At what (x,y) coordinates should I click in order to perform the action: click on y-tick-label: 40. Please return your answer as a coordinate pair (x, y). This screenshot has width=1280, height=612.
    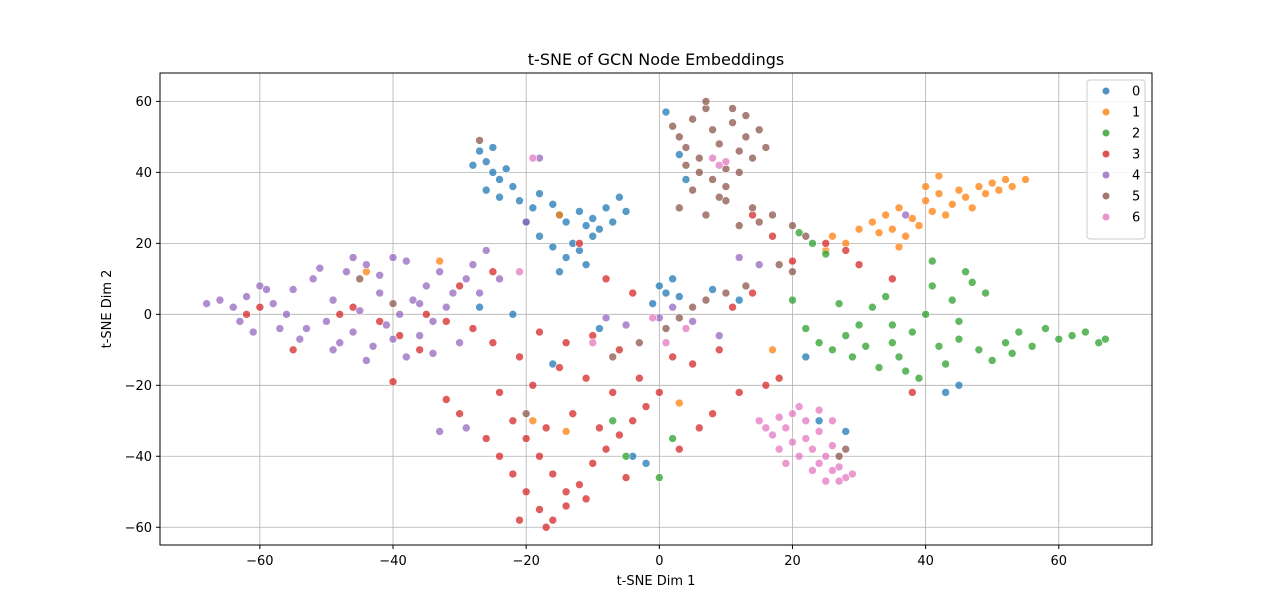
    Looking at the image, I should click on (143, 173).